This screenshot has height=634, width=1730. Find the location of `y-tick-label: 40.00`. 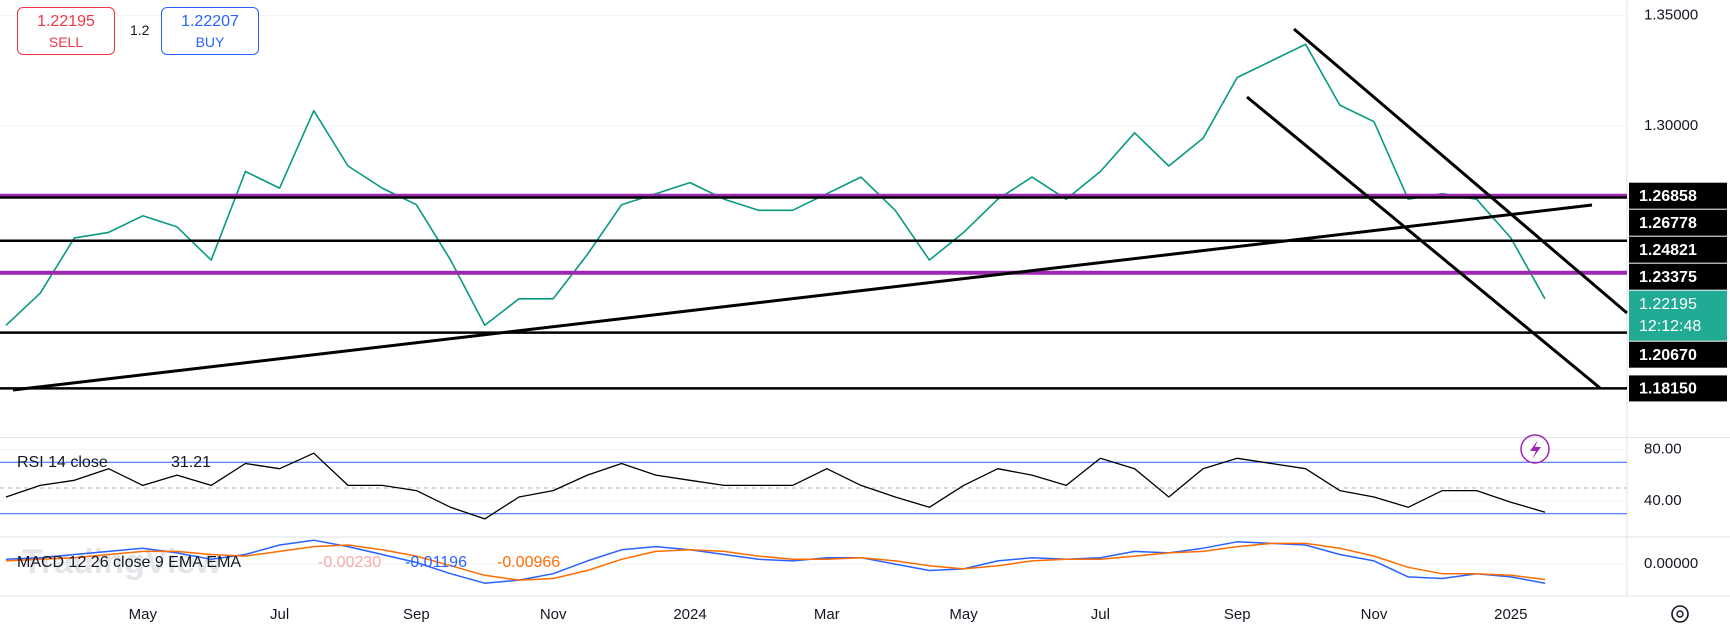

y-tick-label: 40.00 is located at coordinates (1663, 500).